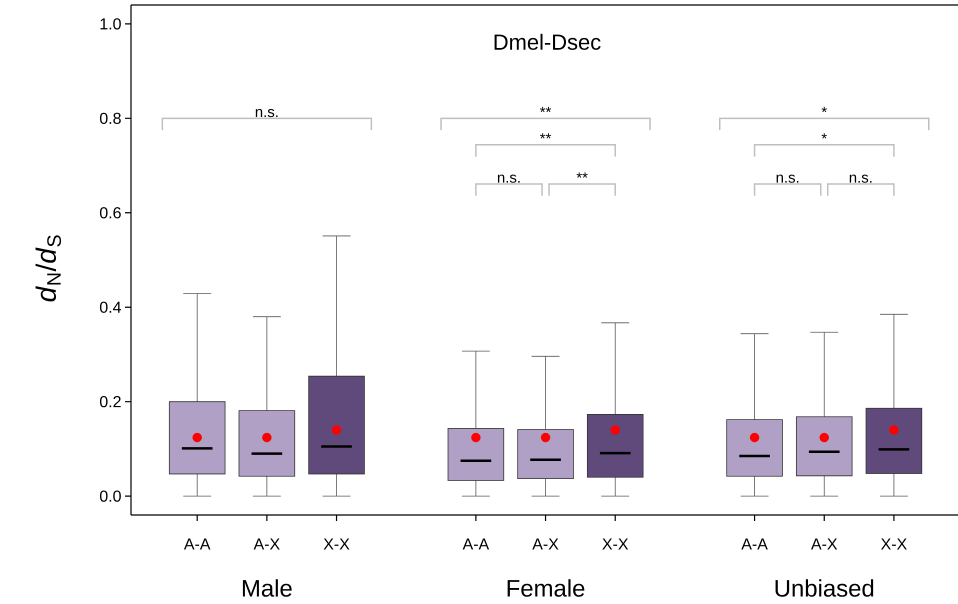 Image resolution: width=958 pixels, height=604 pixels. I want to click on text: Unbiased, so click(825, 588).